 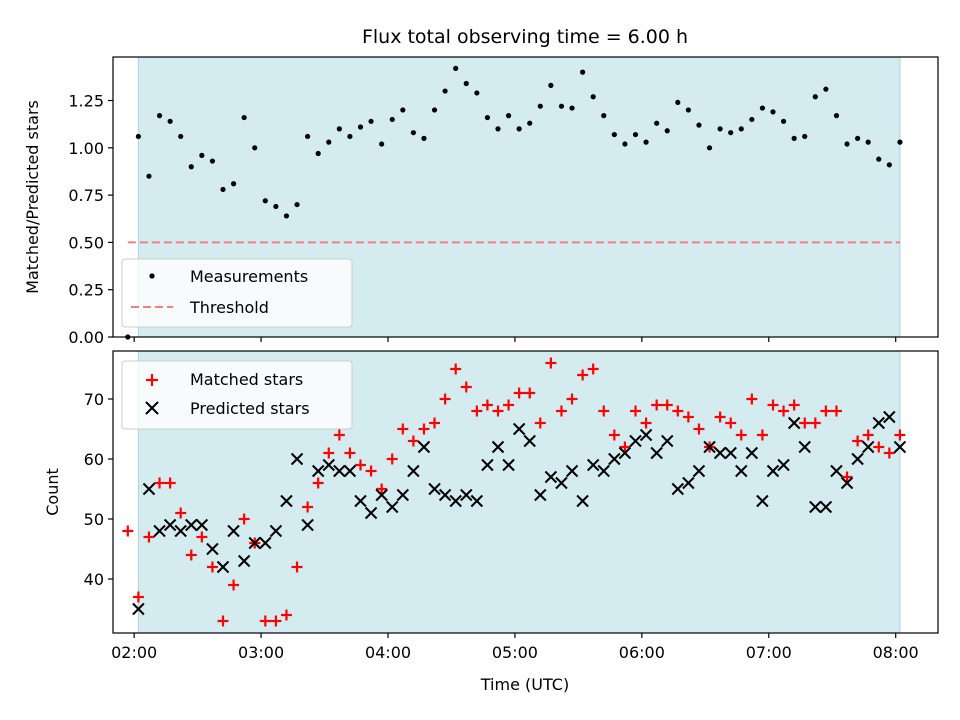 I want to click on chart-title: Flux total observing time = 6.00 h, so click(x=525, y=37).